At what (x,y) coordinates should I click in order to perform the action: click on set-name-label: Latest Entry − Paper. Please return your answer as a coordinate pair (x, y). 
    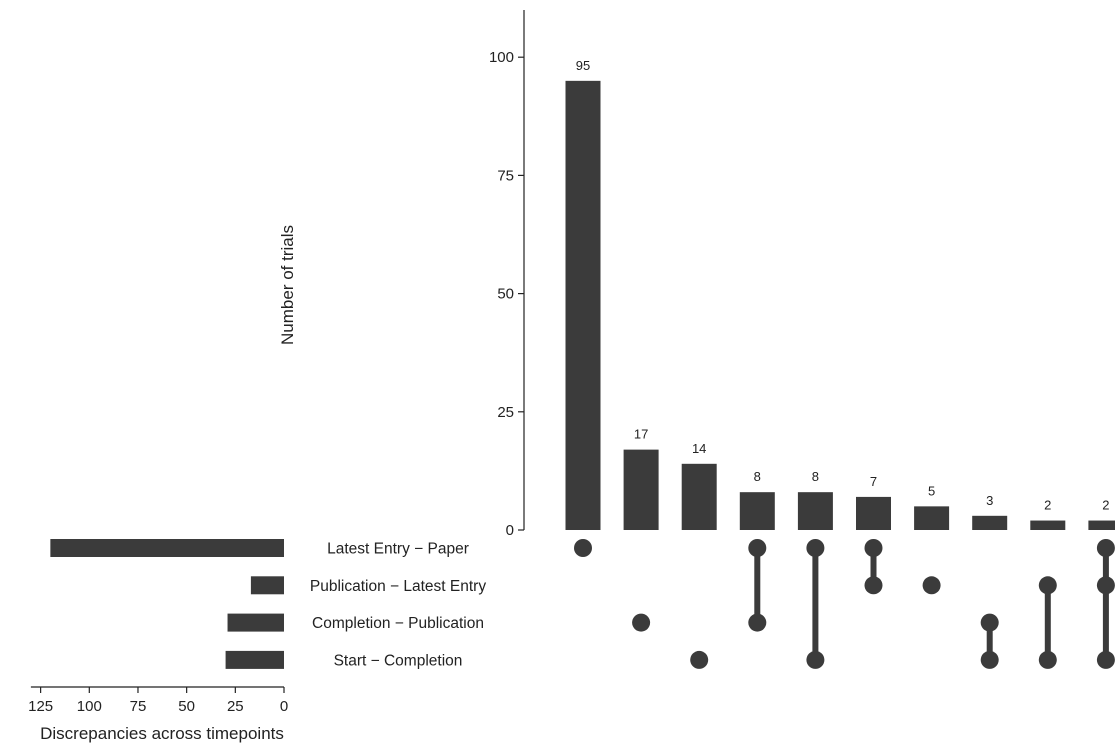
    Looking at the image, I should click on (398, 549).